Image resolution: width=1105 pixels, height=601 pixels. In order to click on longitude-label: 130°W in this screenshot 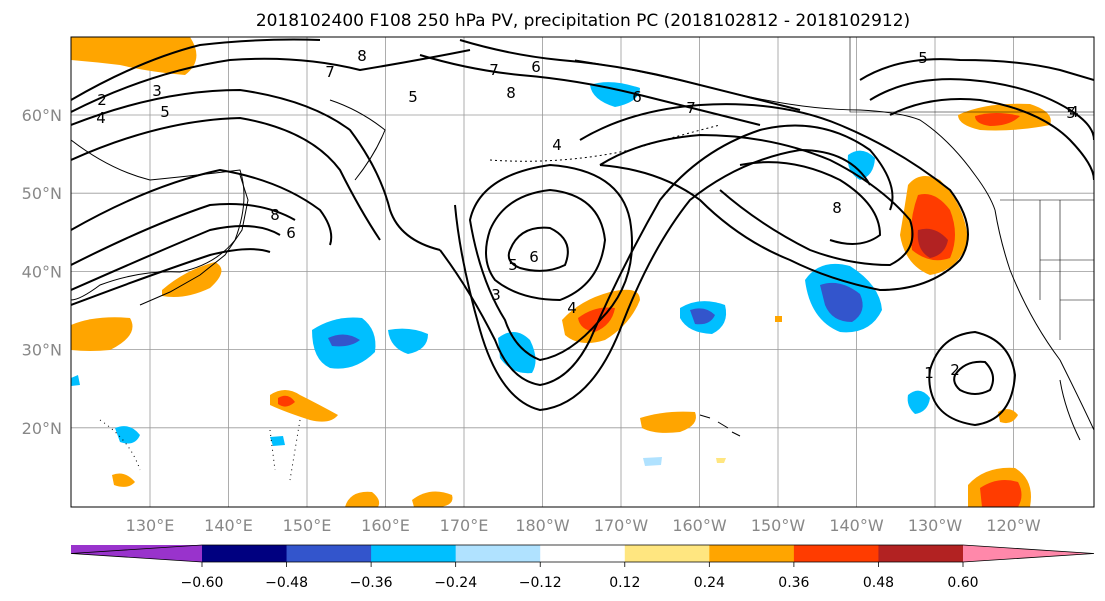, I will do `click(935, 525)`.